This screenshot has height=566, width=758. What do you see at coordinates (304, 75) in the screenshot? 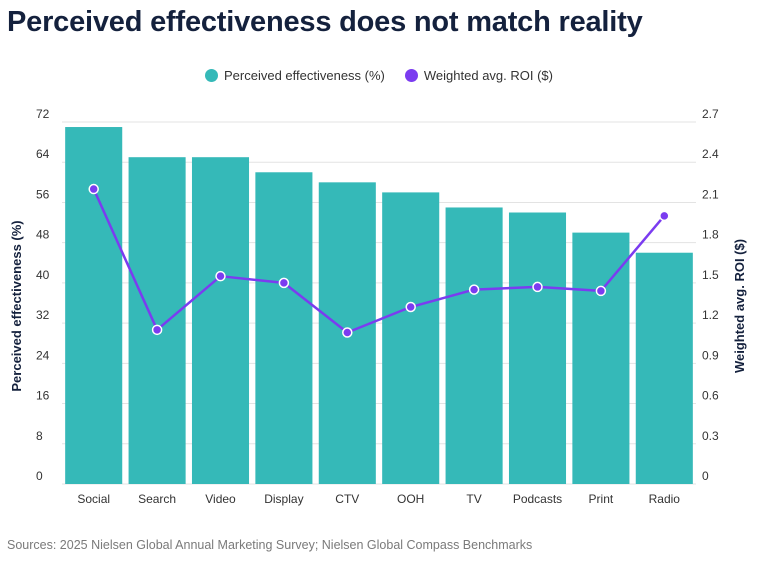
I see `legend-label-perceived: Perceived effectiveness (%)` at bounding box center [304, 75].